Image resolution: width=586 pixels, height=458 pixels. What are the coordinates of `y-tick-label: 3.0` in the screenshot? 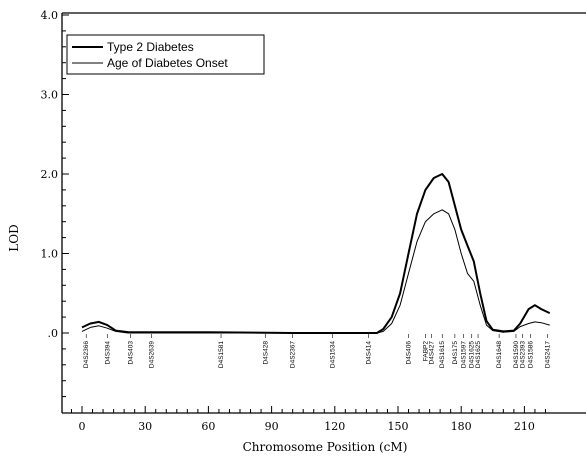 It's located at (50, 95).